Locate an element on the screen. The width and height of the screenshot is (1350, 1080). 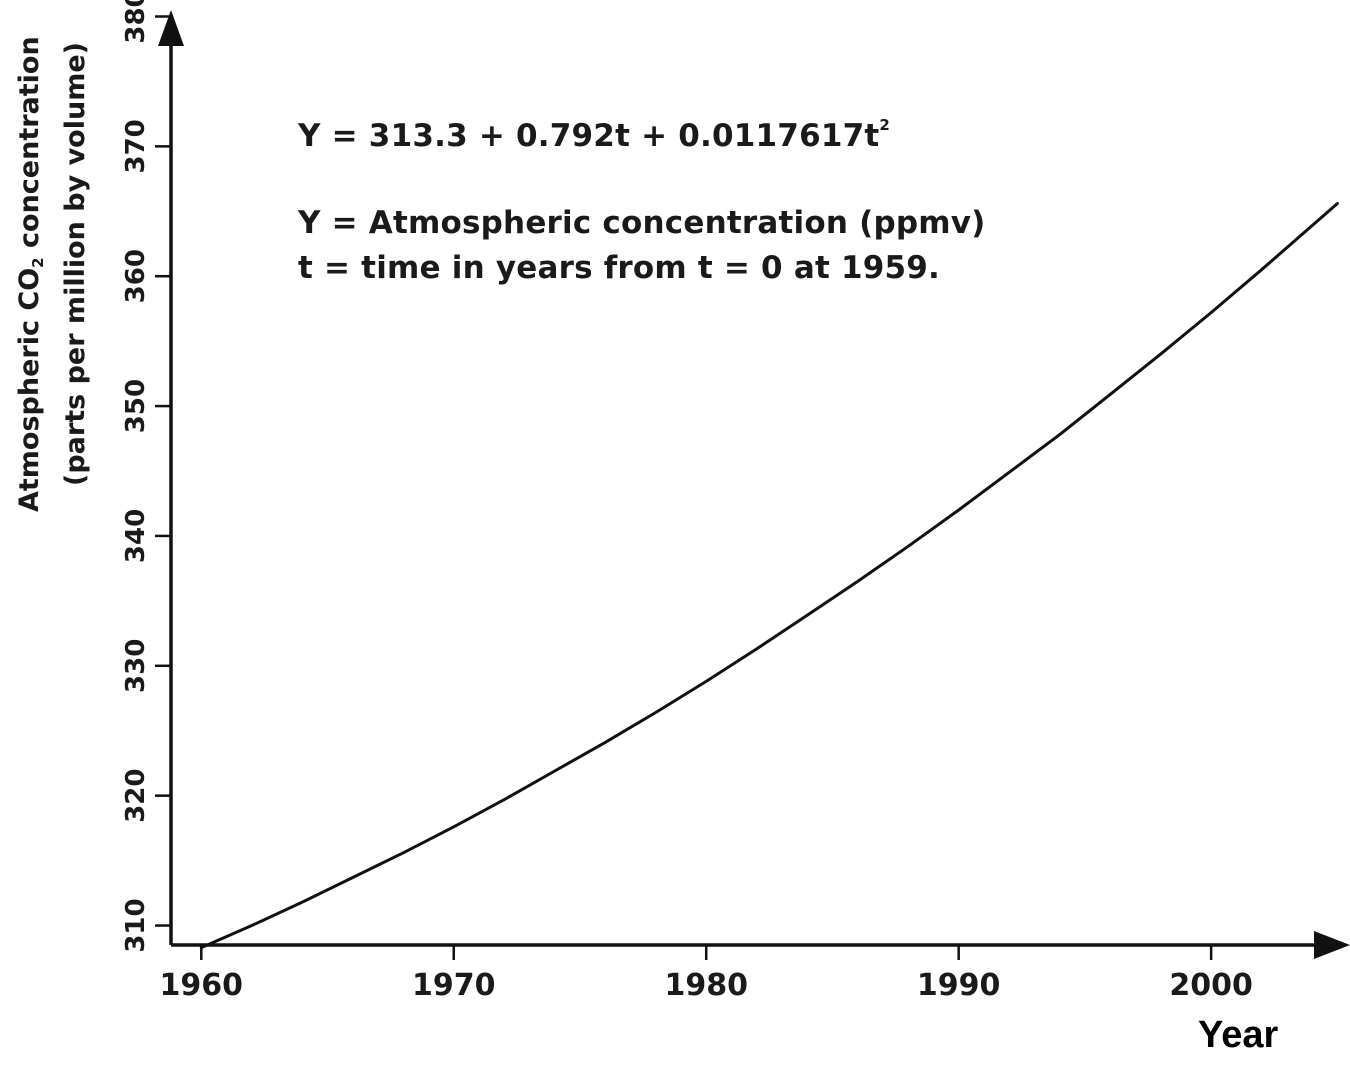
y-tick-label: 310 is located at coordinates (136, 925).